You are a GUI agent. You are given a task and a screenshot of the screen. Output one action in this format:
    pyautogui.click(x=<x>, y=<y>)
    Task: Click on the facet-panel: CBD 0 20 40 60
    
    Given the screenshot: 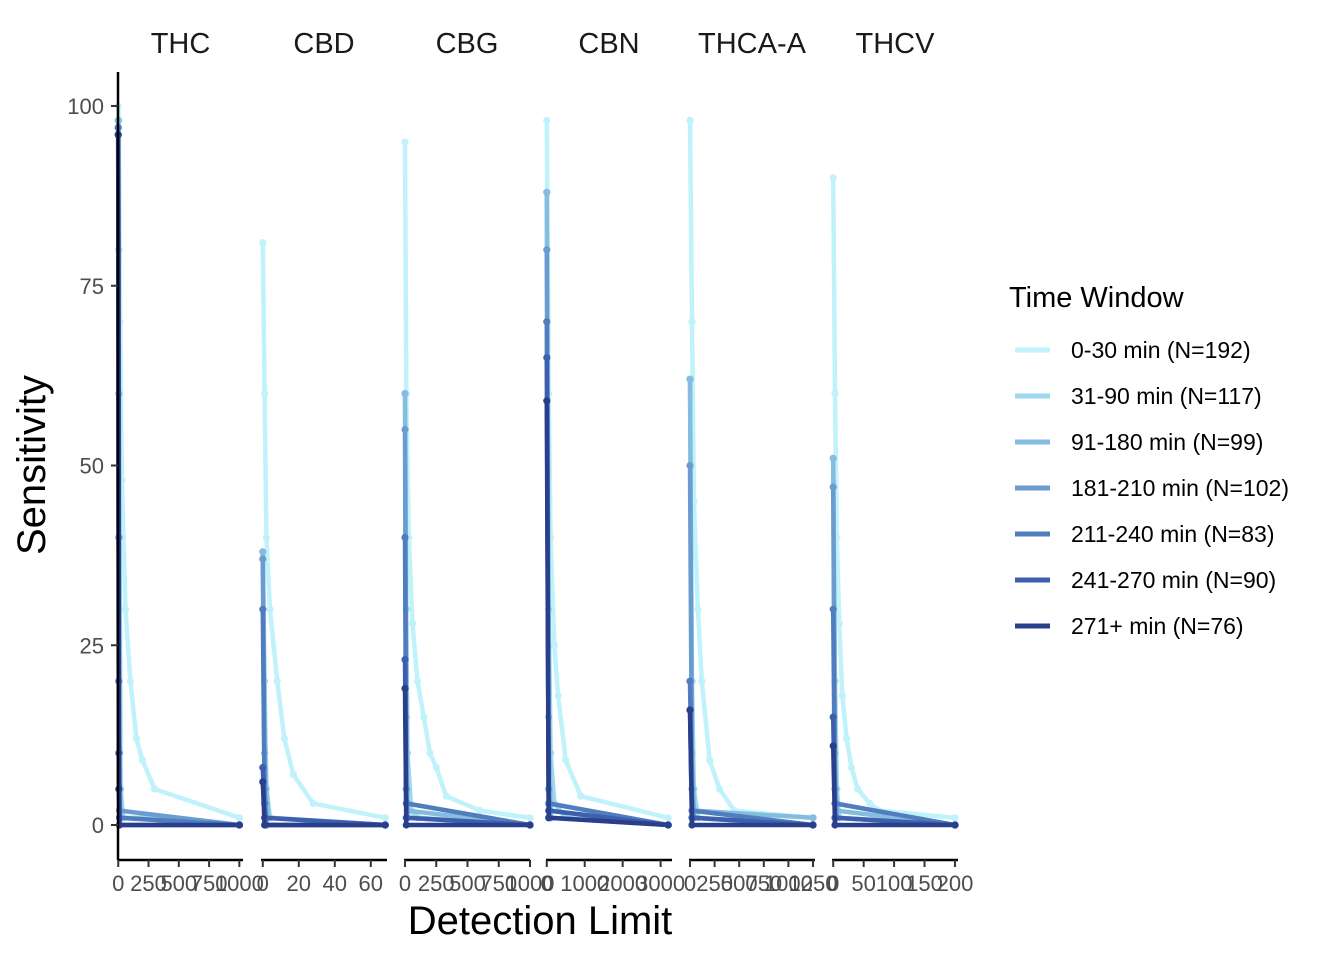 What is the action you would take?
    pyautogui.click(x=323, y=462)
    